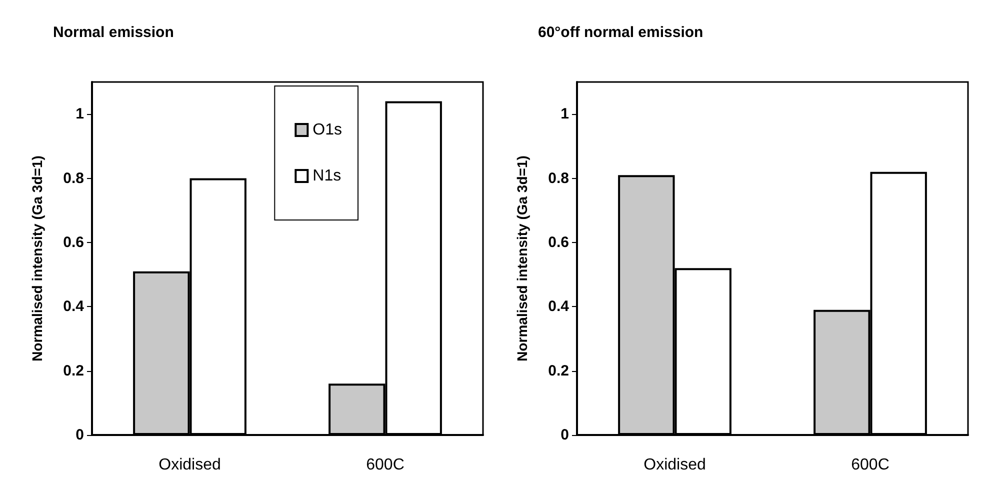 The image size is (987, 487). What do you see at coordinates (327, 130) in the screenshot?
I see `legend-label: O1s` at bounding box center [327, 130].